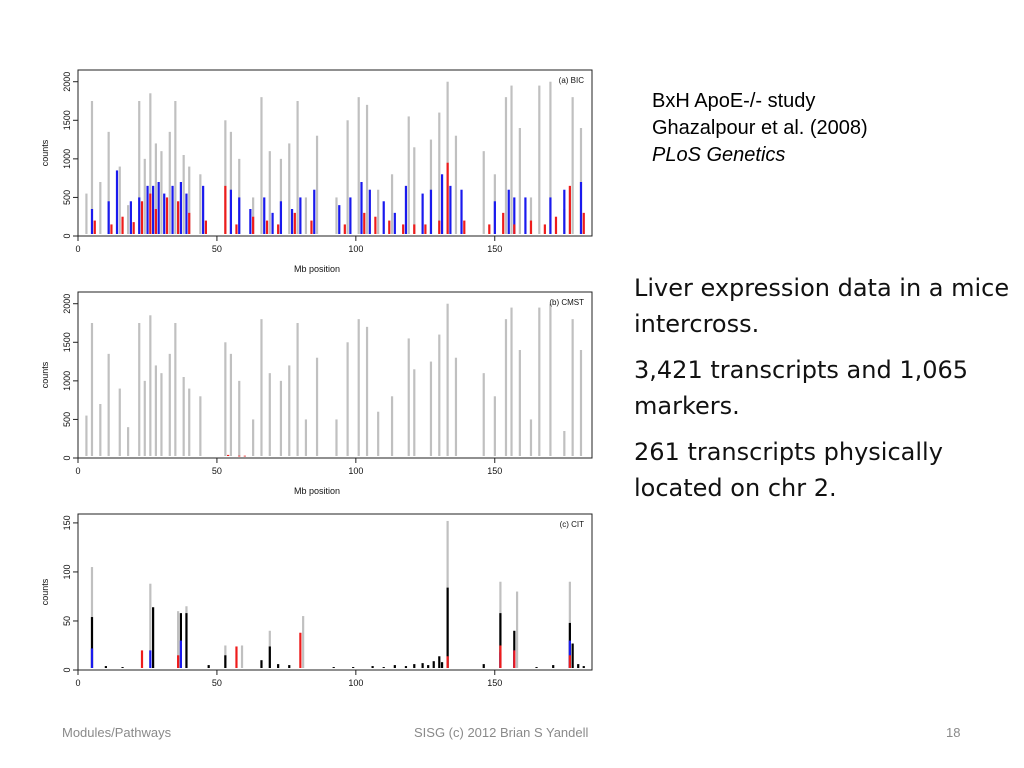 The width and height of the screenshot is (1024, 768). Describe the element at coordinates (217, 471) in the screenshot. I see `x-tick-label: 50` at that location.